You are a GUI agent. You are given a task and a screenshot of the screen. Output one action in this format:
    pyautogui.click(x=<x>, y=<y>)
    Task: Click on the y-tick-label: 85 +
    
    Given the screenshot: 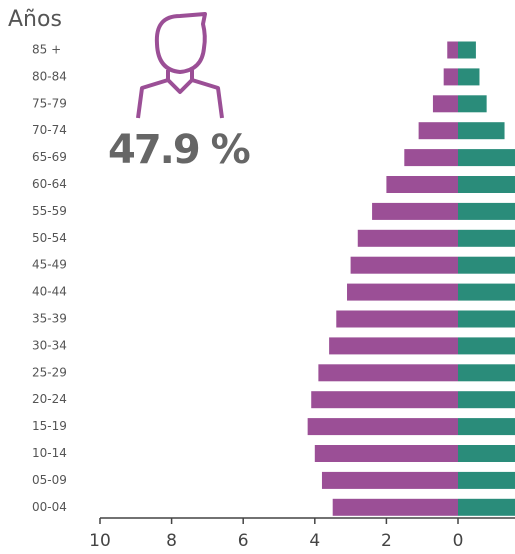 What is the action you would take?
    pyautogui.click(x=46, y=50)
    